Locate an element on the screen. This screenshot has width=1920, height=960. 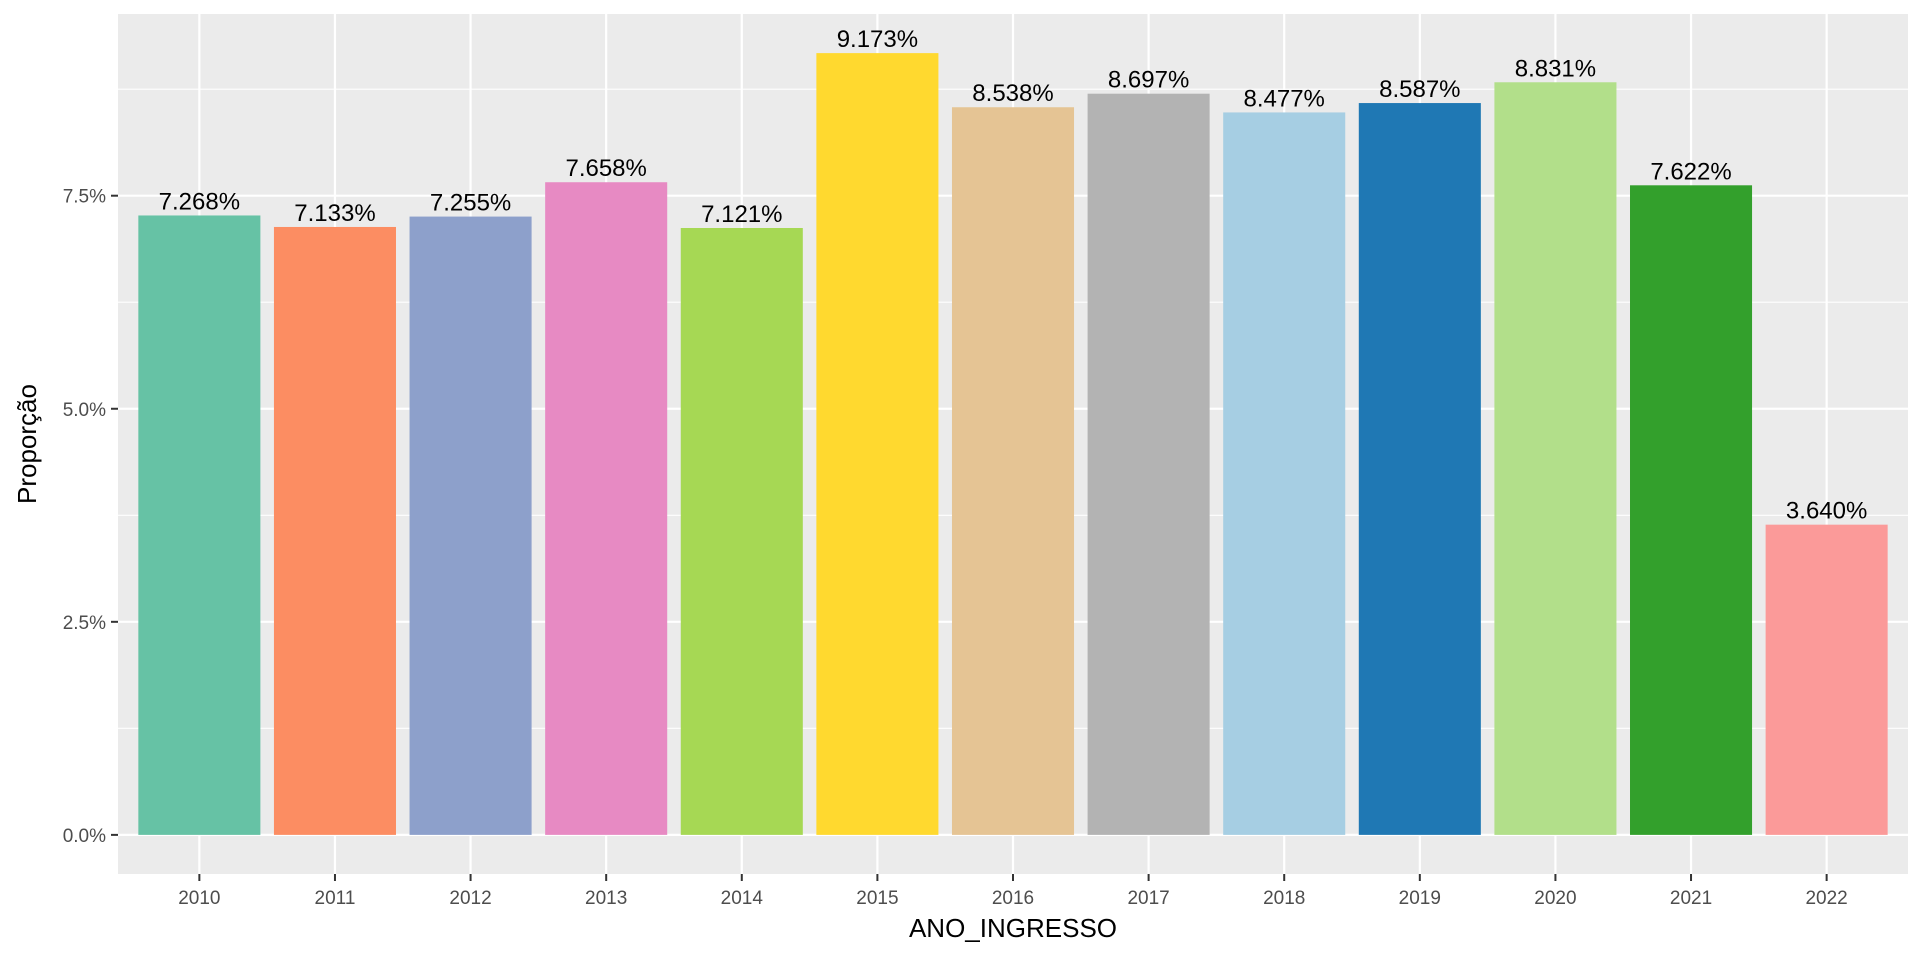
value-label-2014: 7.121% is located at coordinates (741, 214).